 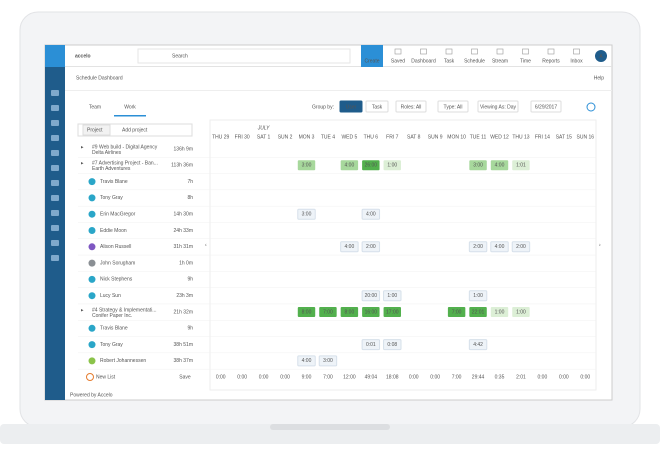 What do you see at coordinates (423, 61) in the screenshot?
I see `nav-item: Dashboard` at bounding box center [423, 61].